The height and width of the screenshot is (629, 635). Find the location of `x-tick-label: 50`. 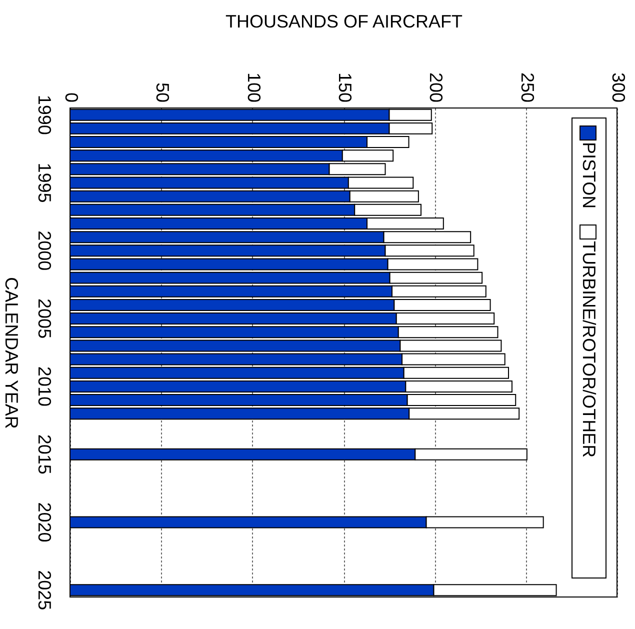

x-tick-label: 50 is located at coordinates (162, 92).